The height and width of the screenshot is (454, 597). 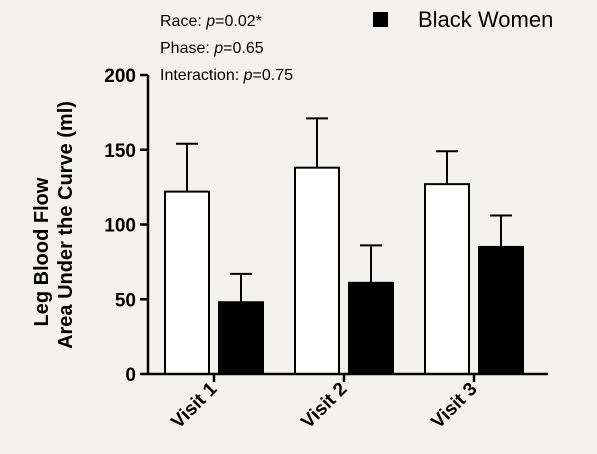 I want to click on stat-phase-p-symbol: p, so click(x=218, y=48).